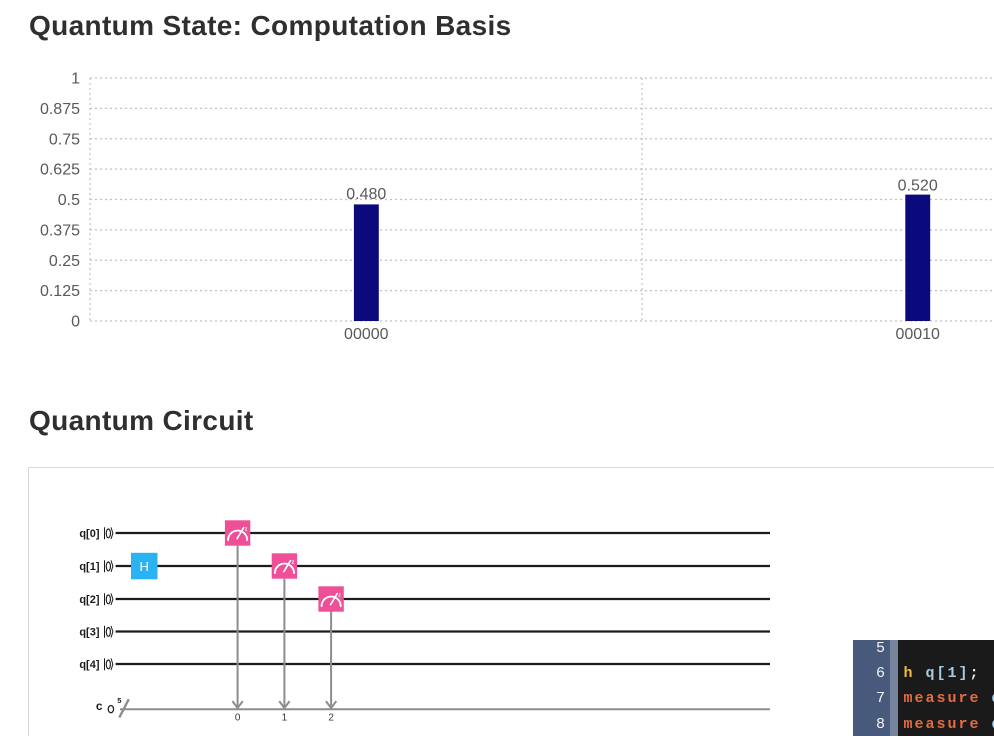 This screenshot has height=736, width=994. Describe the element at coordinates (366, 334) in the screenshot. I see `svg-text: 00000` at that location.